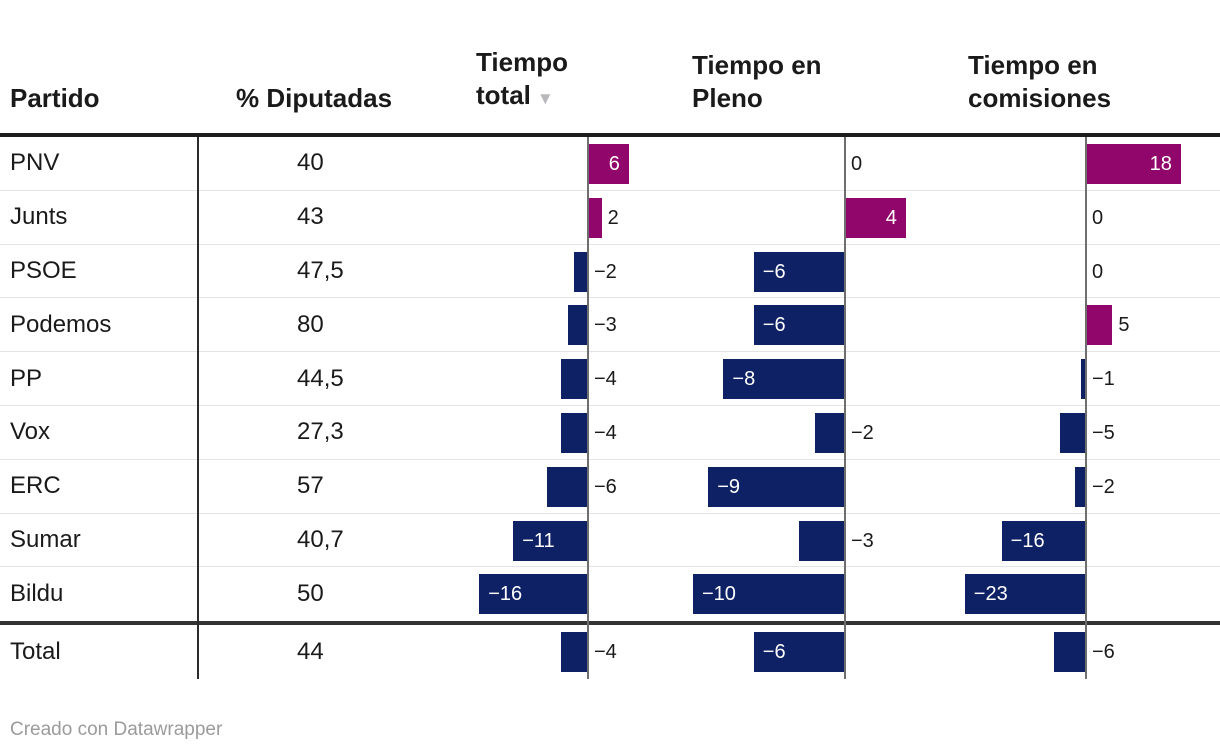 The width and height of the screenshot is (1220, 754). I want to click on column-header-tiempo-total: Tiempo total ▼, so click(522, 80).